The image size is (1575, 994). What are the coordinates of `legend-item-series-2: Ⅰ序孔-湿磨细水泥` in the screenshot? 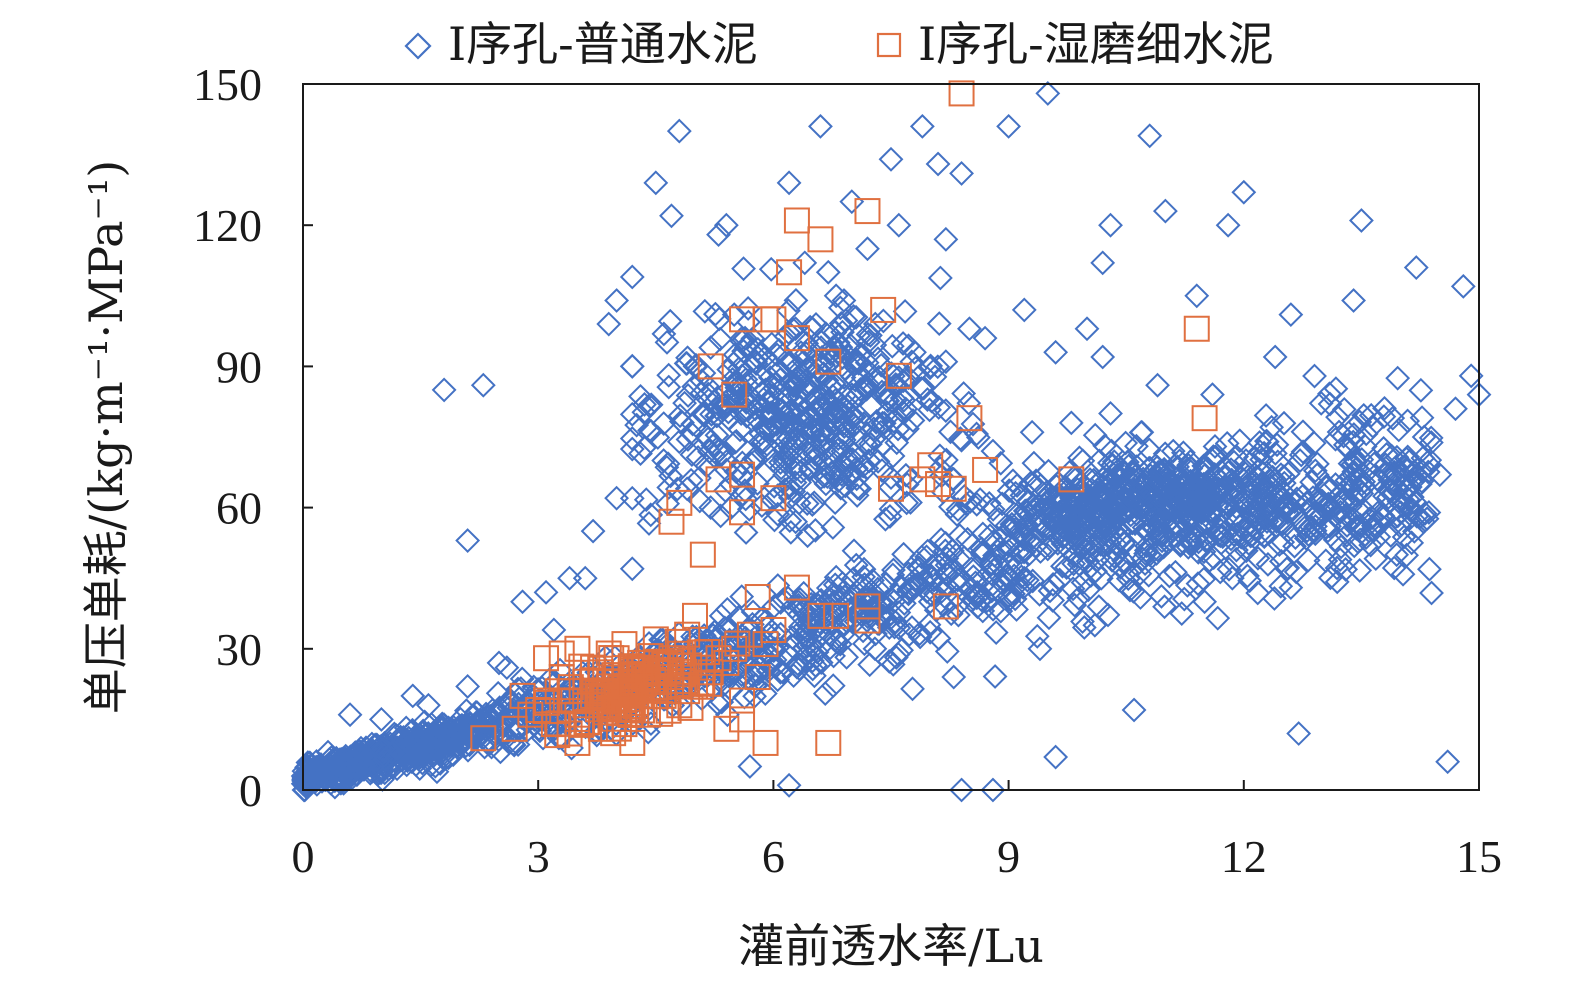 It's located at (1075, 44).